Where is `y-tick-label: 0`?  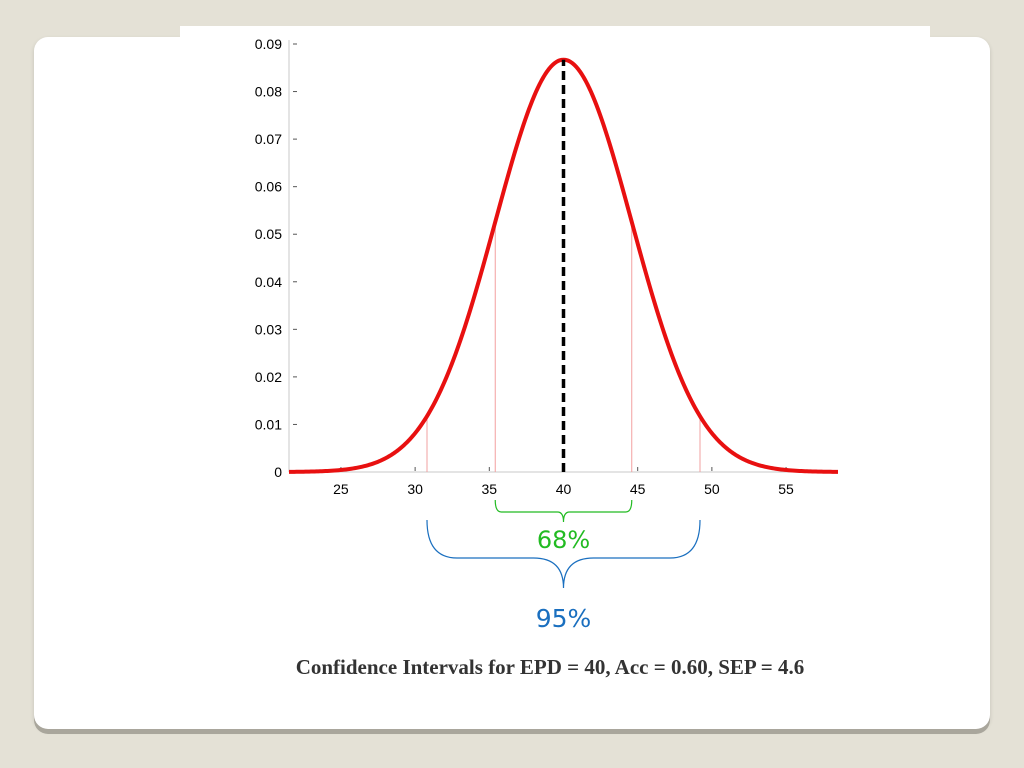 y-tick-label: 0 is located at coordinates (278, 472).